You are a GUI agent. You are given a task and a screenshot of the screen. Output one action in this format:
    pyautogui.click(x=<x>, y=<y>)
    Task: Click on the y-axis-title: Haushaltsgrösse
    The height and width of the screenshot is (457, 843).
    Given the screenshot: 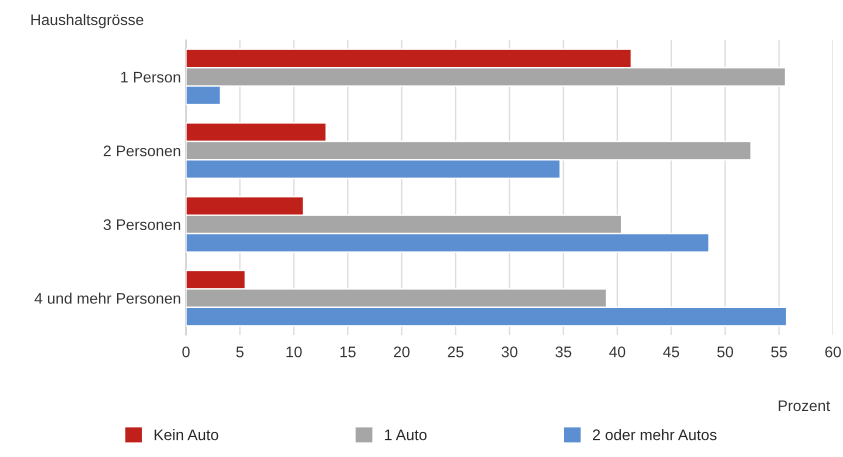 What is the action you would take?
    pyautogui.click(x=87, y=21)
    